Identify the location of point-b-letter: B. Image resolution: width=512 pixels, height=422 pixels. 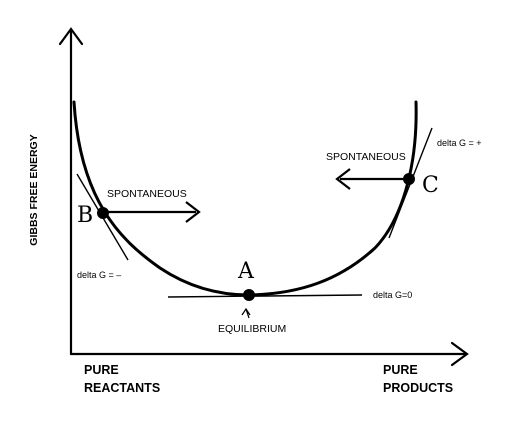
(85, 215).